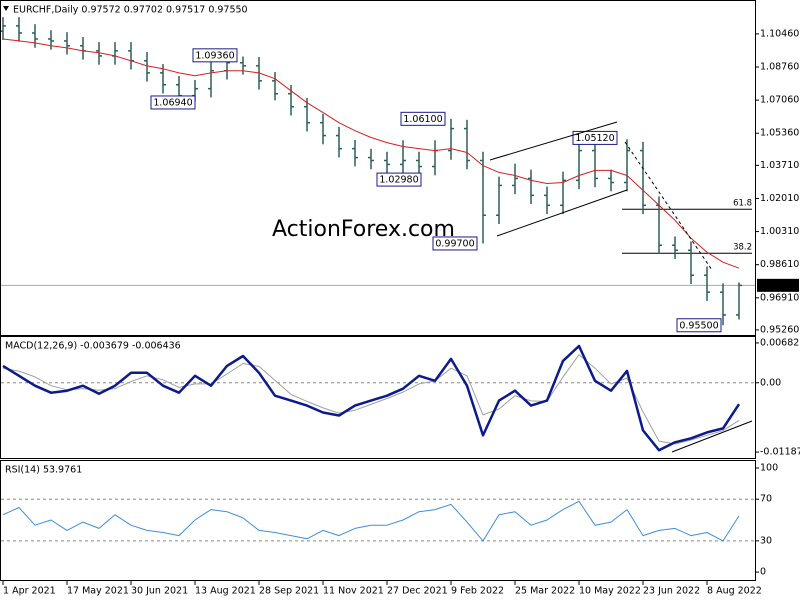 The width and height of the screenshot is (800, 600). I want to click on trend-line-dashed, so click(668, 206).